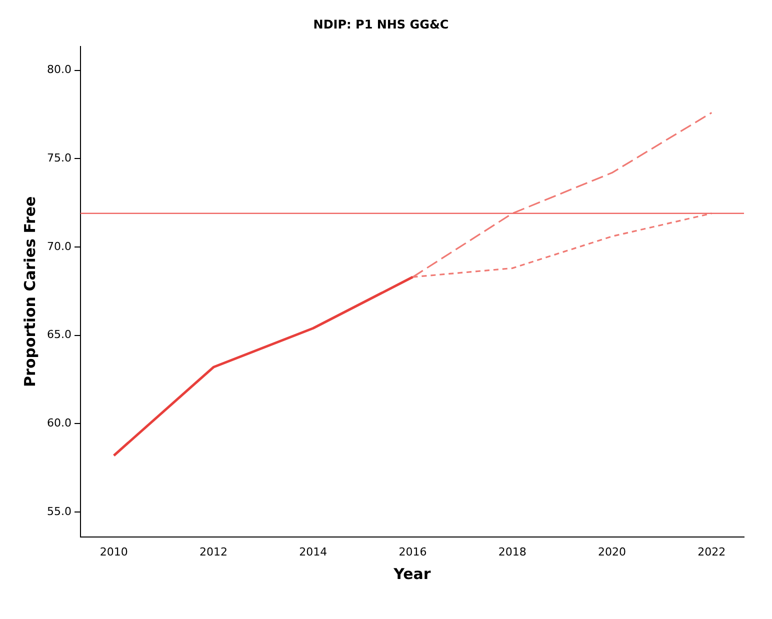 Image resolution: width=772 pixels, height=619 pixels. What do you see at coordinates (59, 246) in the screenshot?
I see `y-tick-label: 70.0` at bounding box center [59, 246].